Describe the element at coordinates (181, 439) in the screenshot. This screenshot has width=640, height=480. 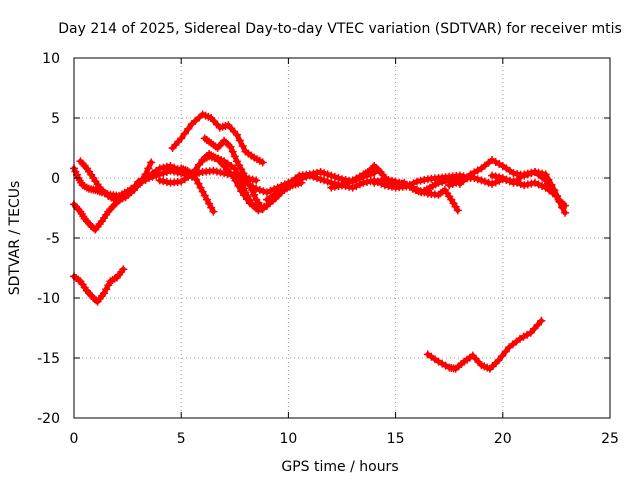
I see `x-tick-label: 5` at that location.